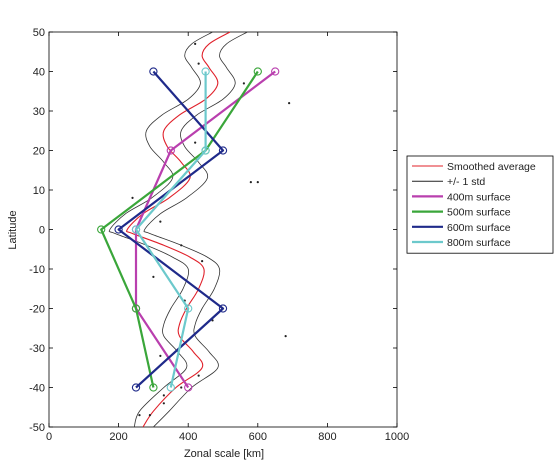  I want to click on legend-label: 600m surface, so click(479, 228).